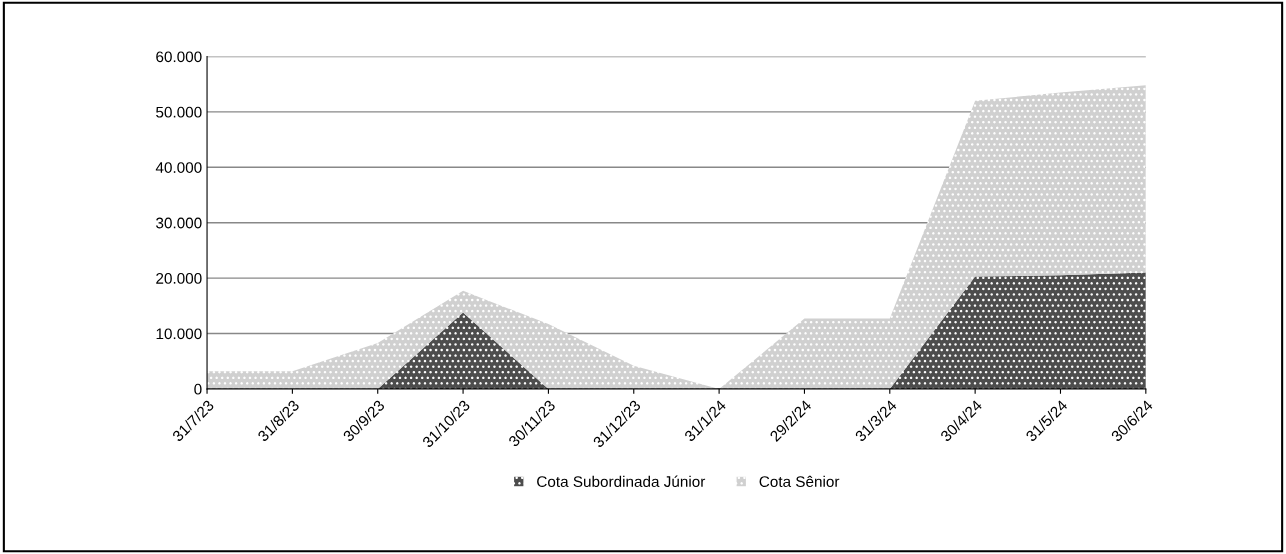 This screenshot has height=554, width=1286. What do you see at coordinates (799, 481) in the screenshot?
I see `legend-label: Cota Sênior` at bounding box center [799, 481].